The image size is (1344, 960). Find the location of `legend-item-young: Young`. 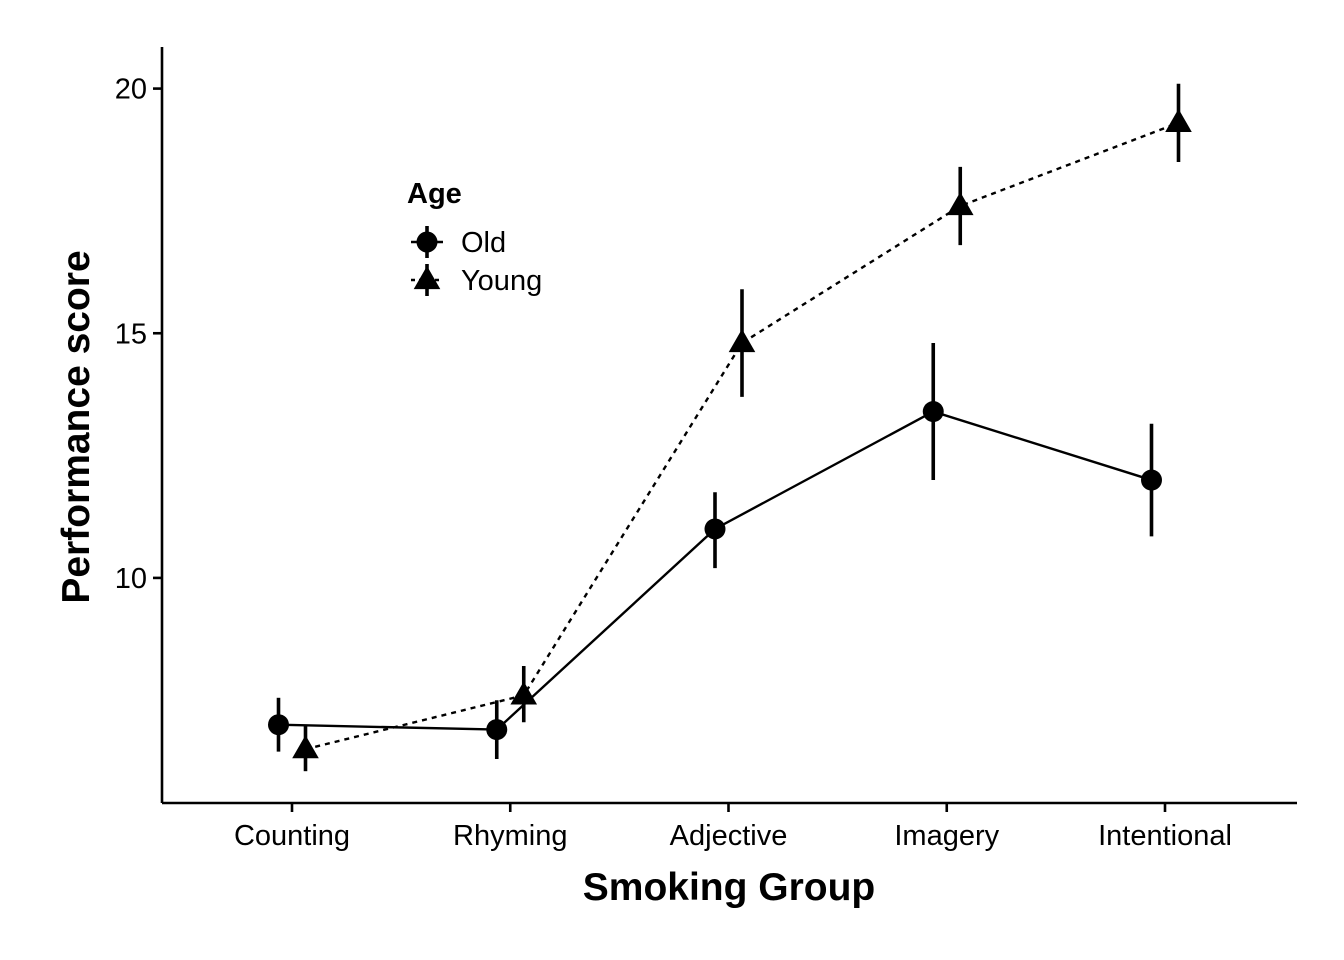

legend-item-young: Young is located at coordinates (476, 280).